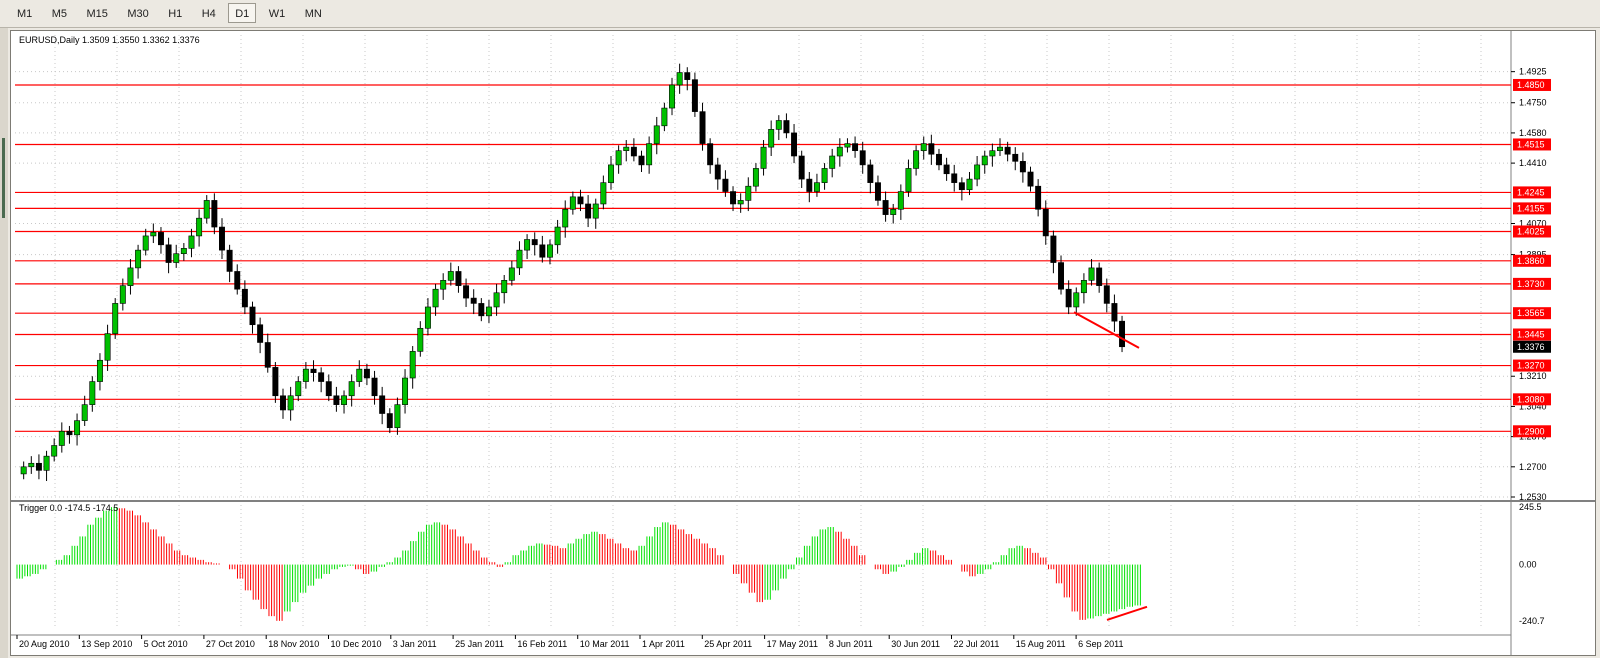  Describe the element at coordinates (138, 14) in the screenshot. I see `timeframe-m30-button: M30` at that location.